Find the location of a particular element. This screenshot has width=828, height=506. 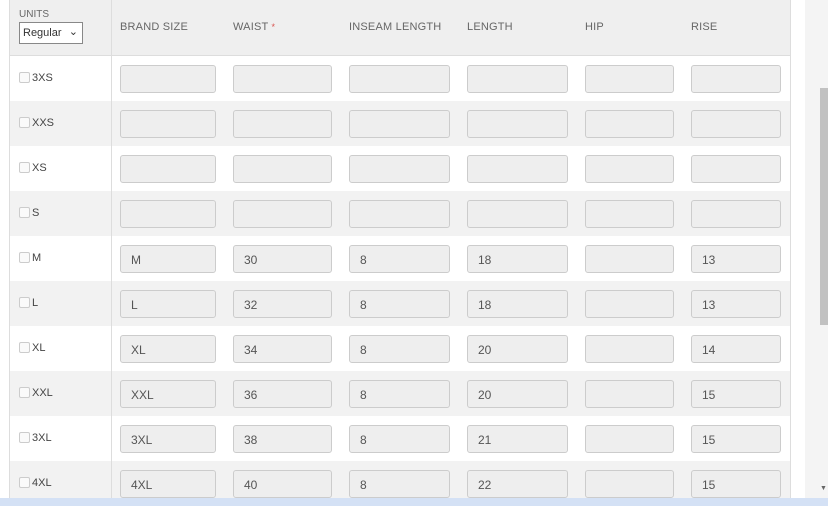

table-row: 3XL 3XL 38 8 21 15 is located at coordinates (400, 438).